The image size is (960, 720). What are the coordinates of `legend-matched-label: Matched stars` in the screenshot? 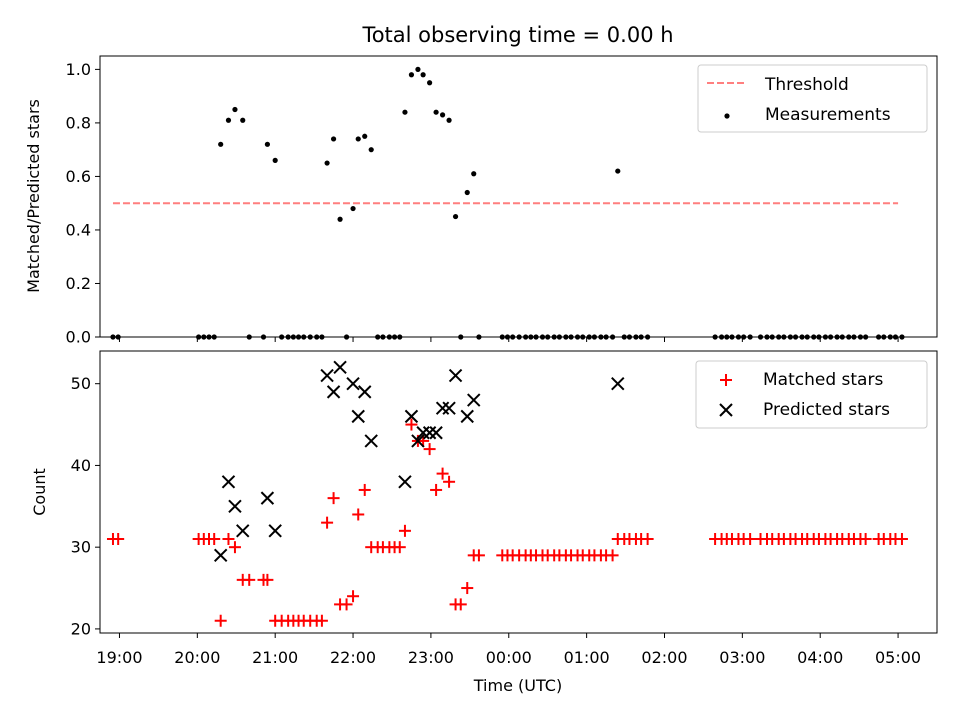 It's located at (823, 380).